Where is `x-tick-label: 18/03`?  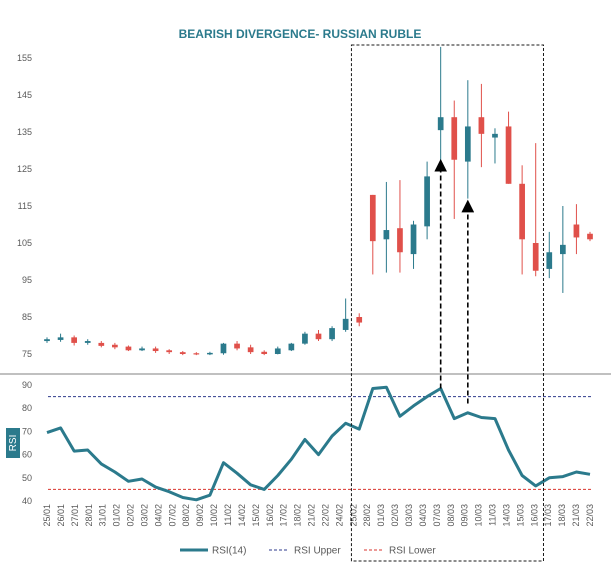
x-tick-label: 18/03 is located at coordinates (562, 515).